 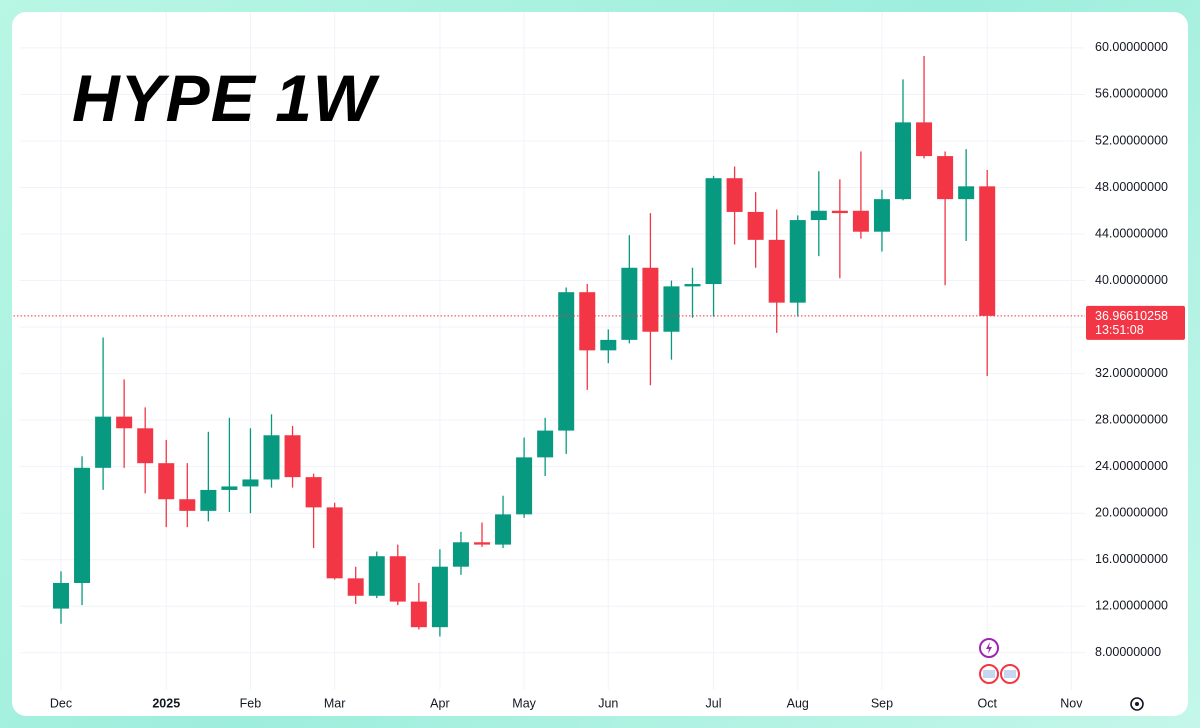 What do you see at coordinates (166, 703) in the screenshot?
I see `x-tick-label: 2025` at bounding box center [166, 703].